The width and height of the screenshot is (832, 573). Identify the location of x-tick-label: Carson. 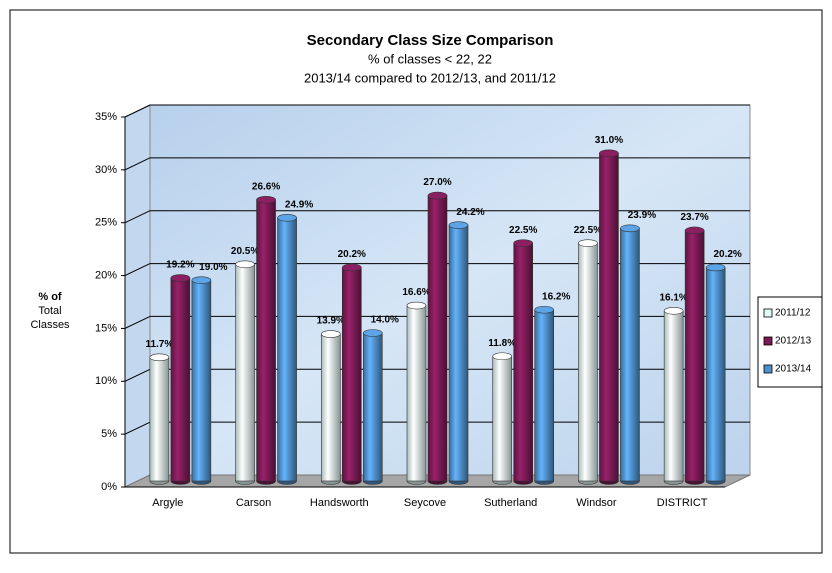
(253, 503).